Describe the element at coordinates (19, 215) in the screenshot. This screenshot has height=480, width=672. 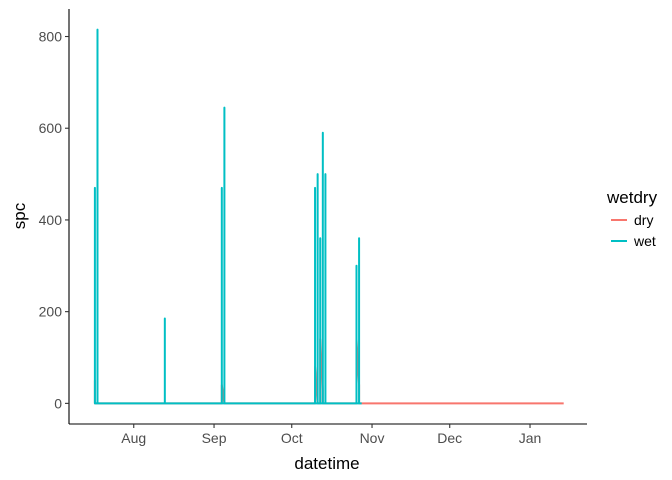
I see `y-axis-title: spc` at that location.